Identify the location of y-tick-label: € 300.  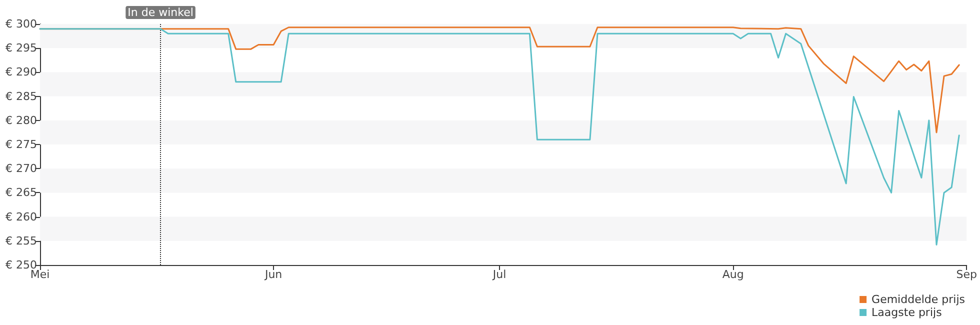
(21, 24).